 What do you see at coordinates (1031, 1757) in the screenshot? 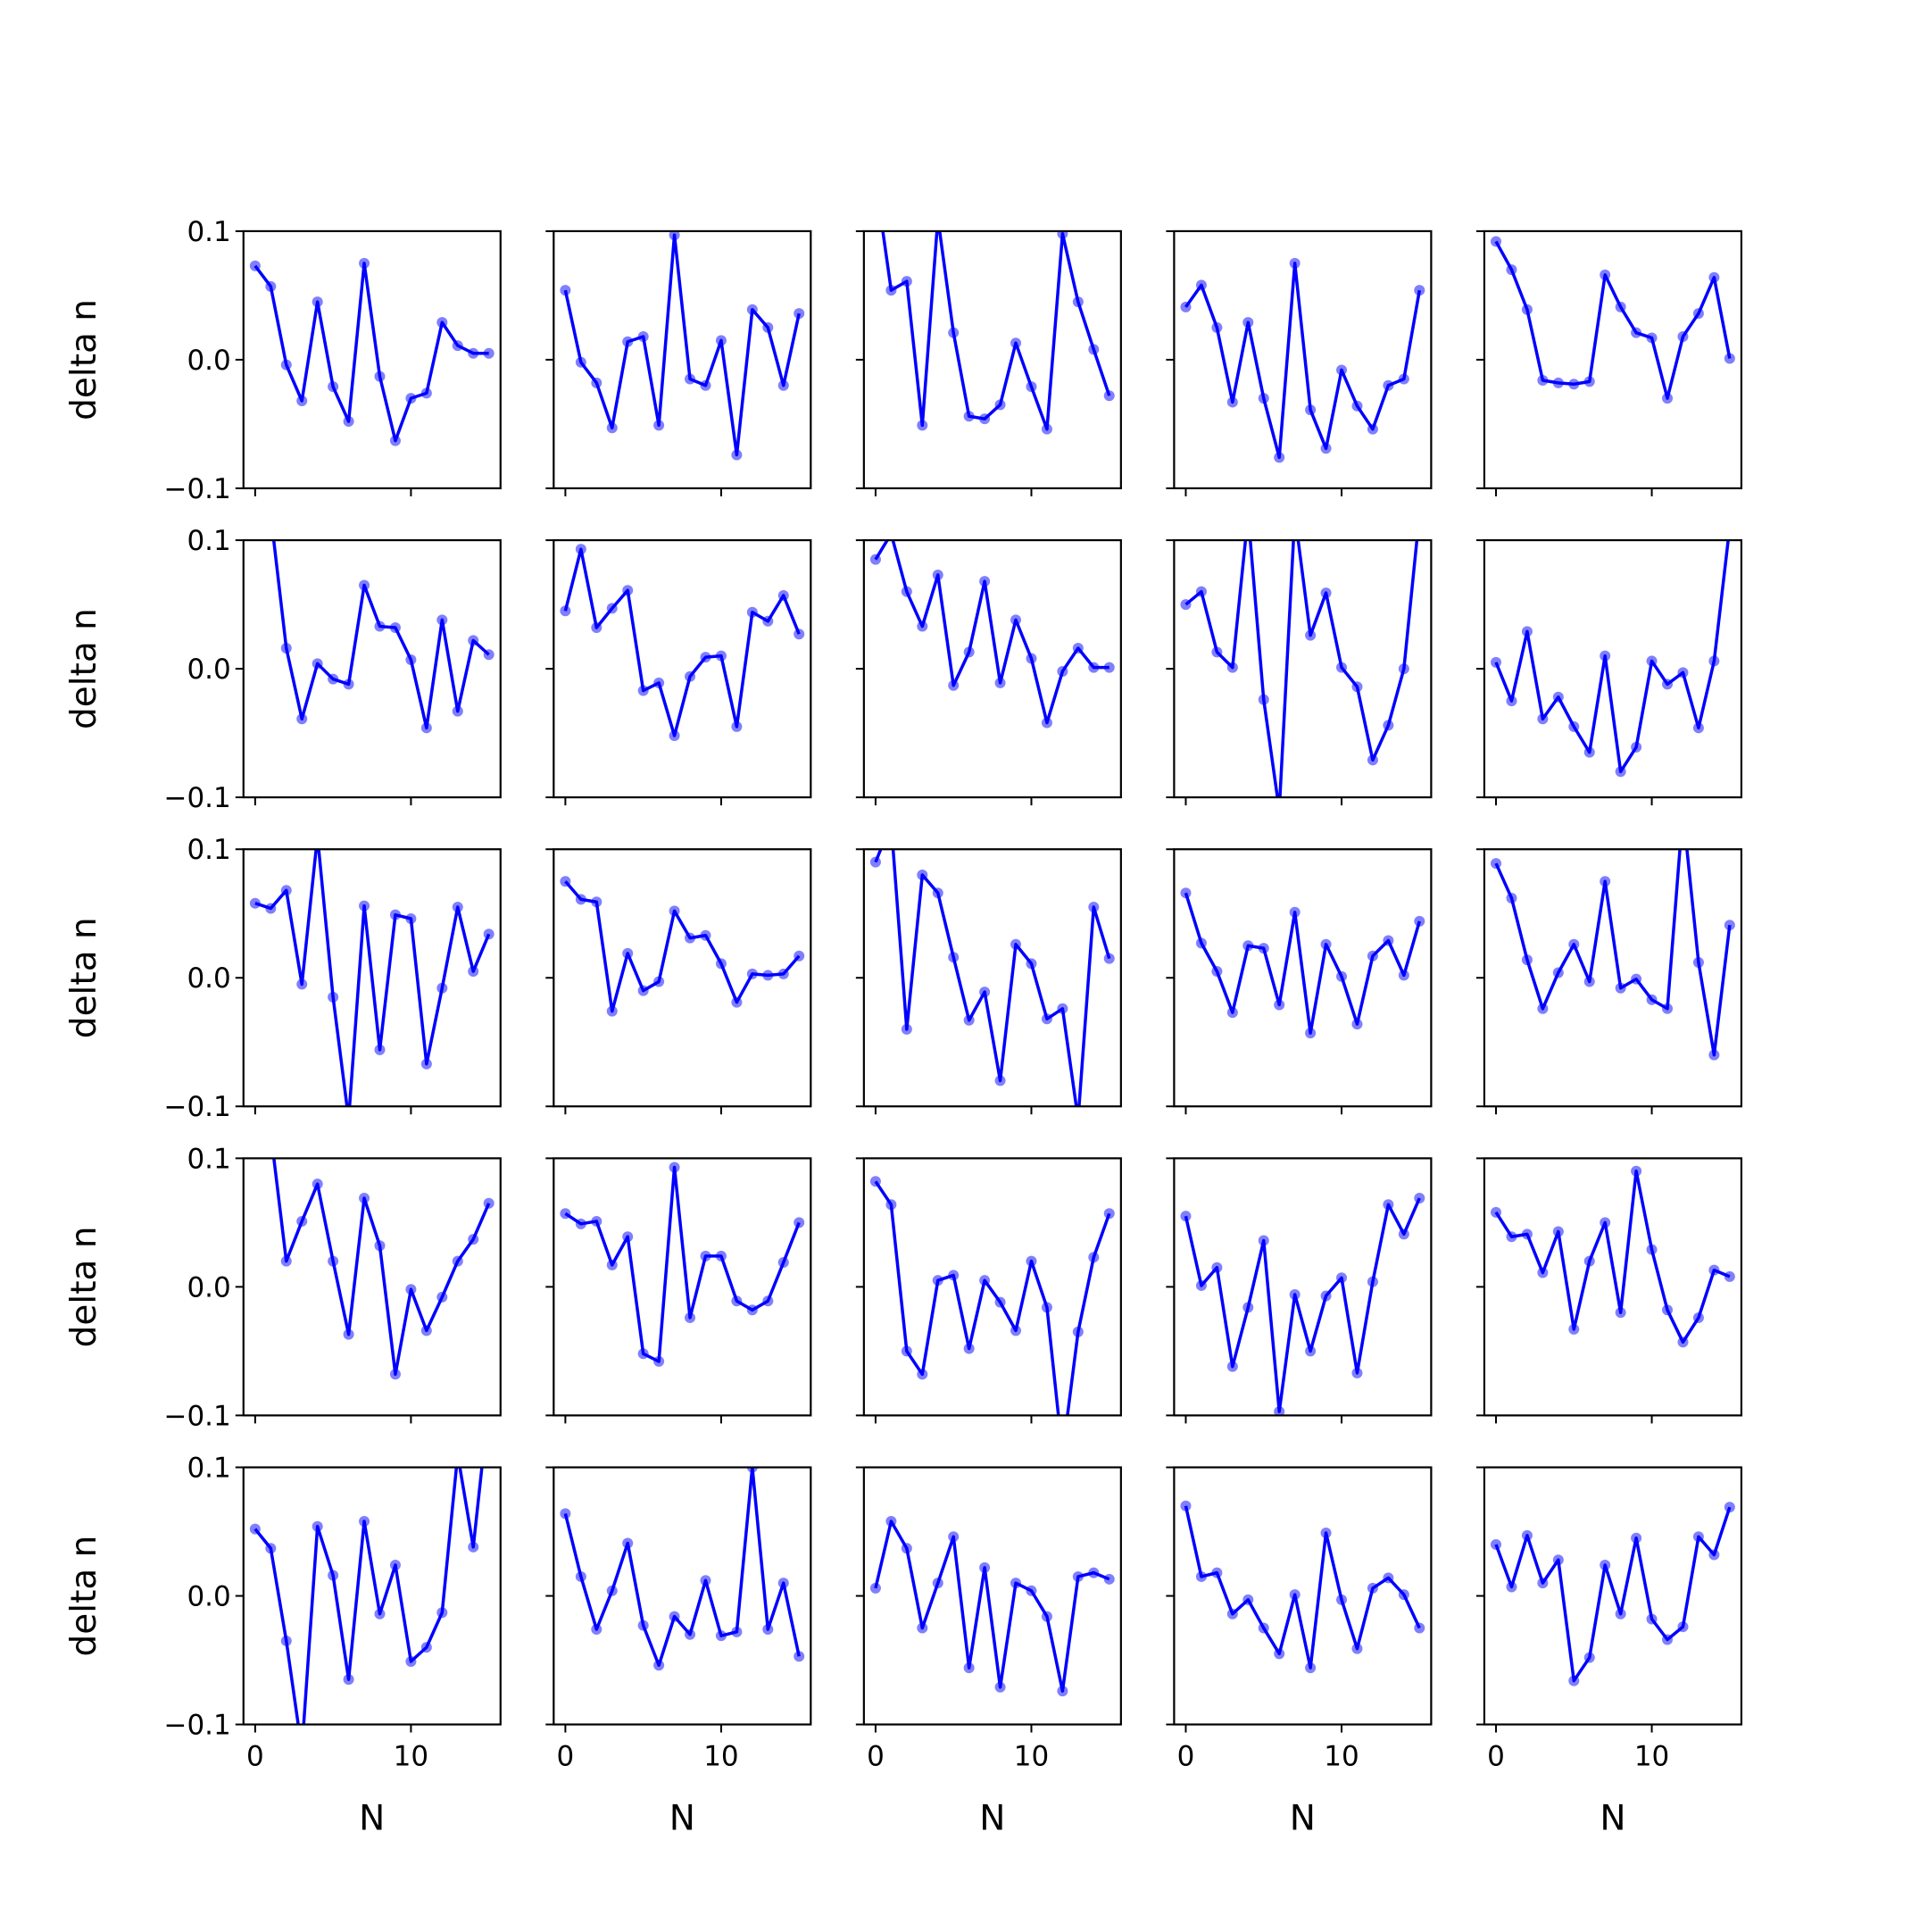
I see `x-tick-label: 10` at bounding box center [1031, 1757].